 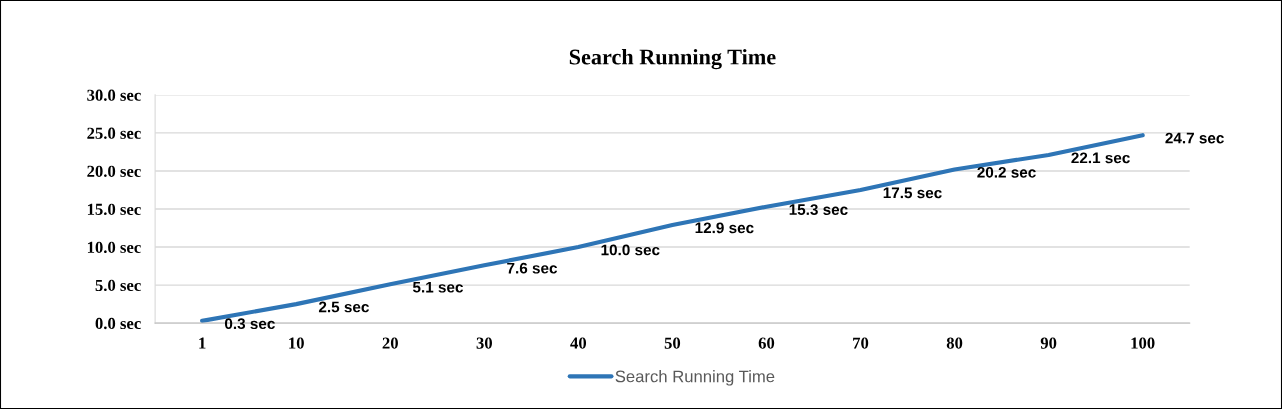 What do you see at coordinates (484, 343) in the screenshot?
I see `x-tick-label: 30` at bounding box center [484, 343].